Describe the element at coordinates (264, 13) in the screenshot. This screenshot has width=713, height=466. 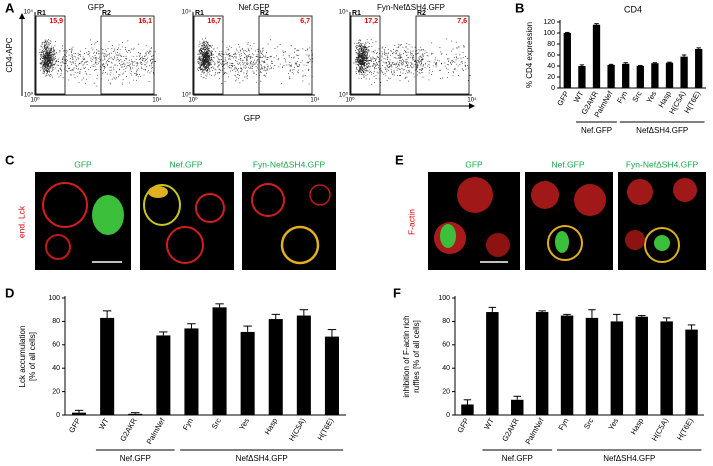
I see `gate-name: R2` at that location.